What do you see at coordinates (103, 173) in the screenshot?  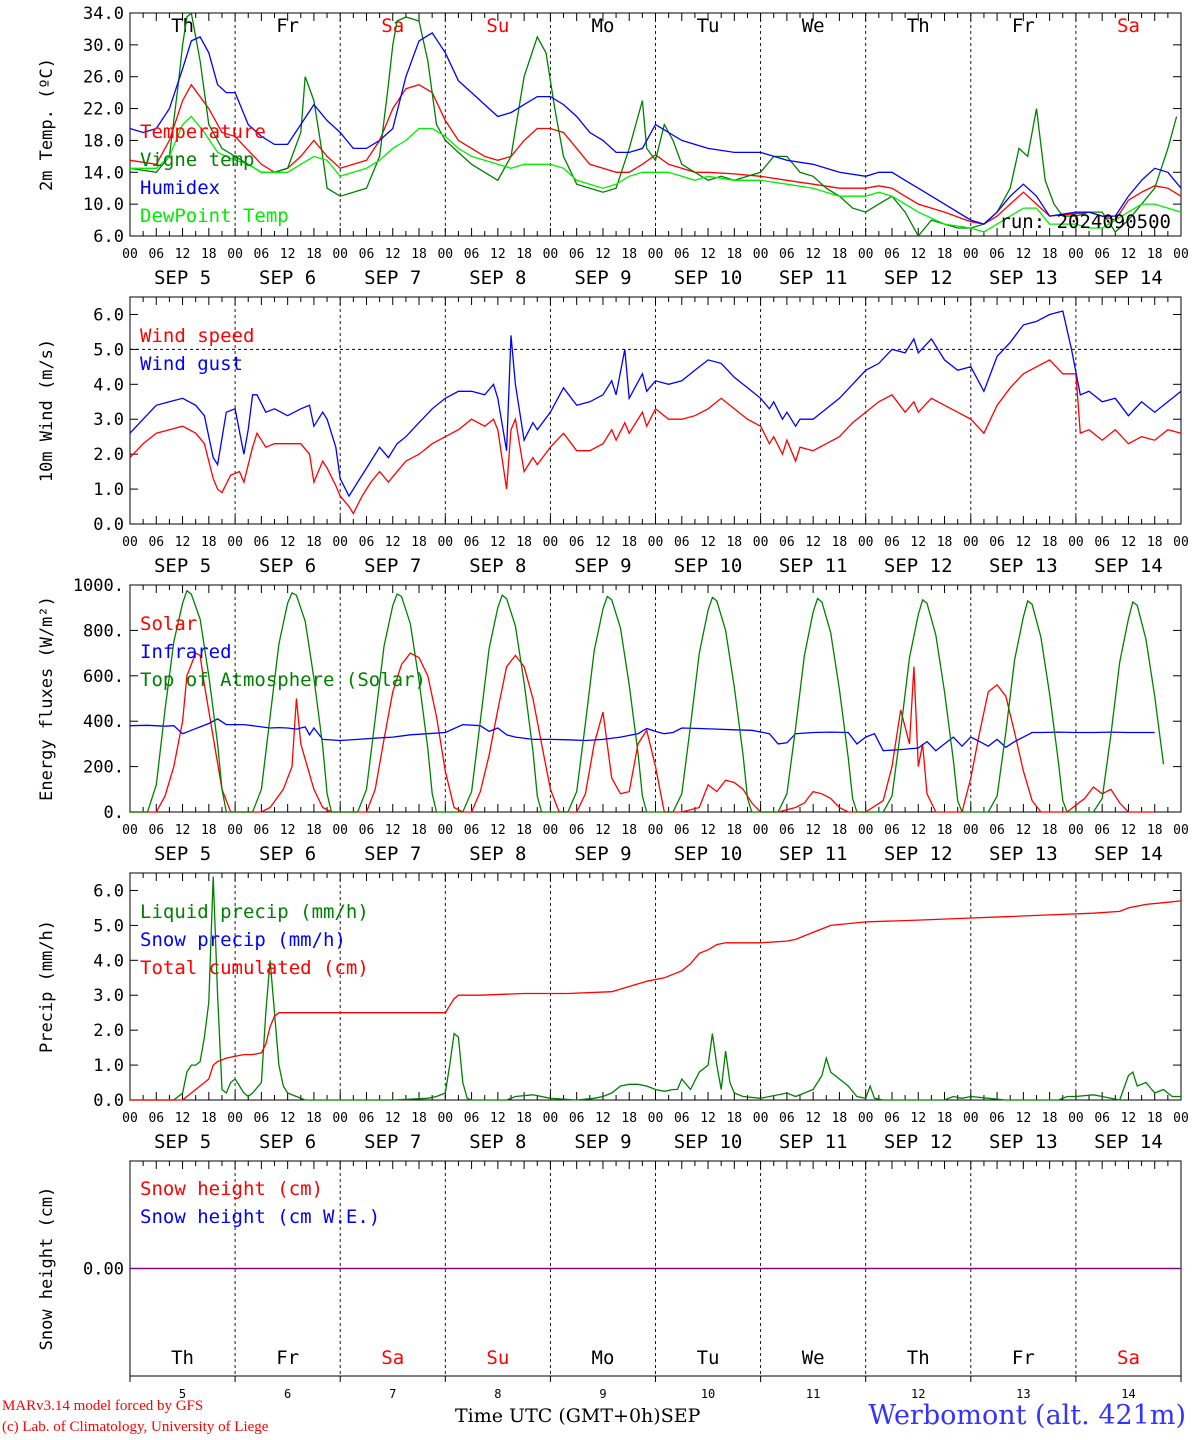 I see `panel-1-ytick-label: 14.0` at bounding box center [103, 173].